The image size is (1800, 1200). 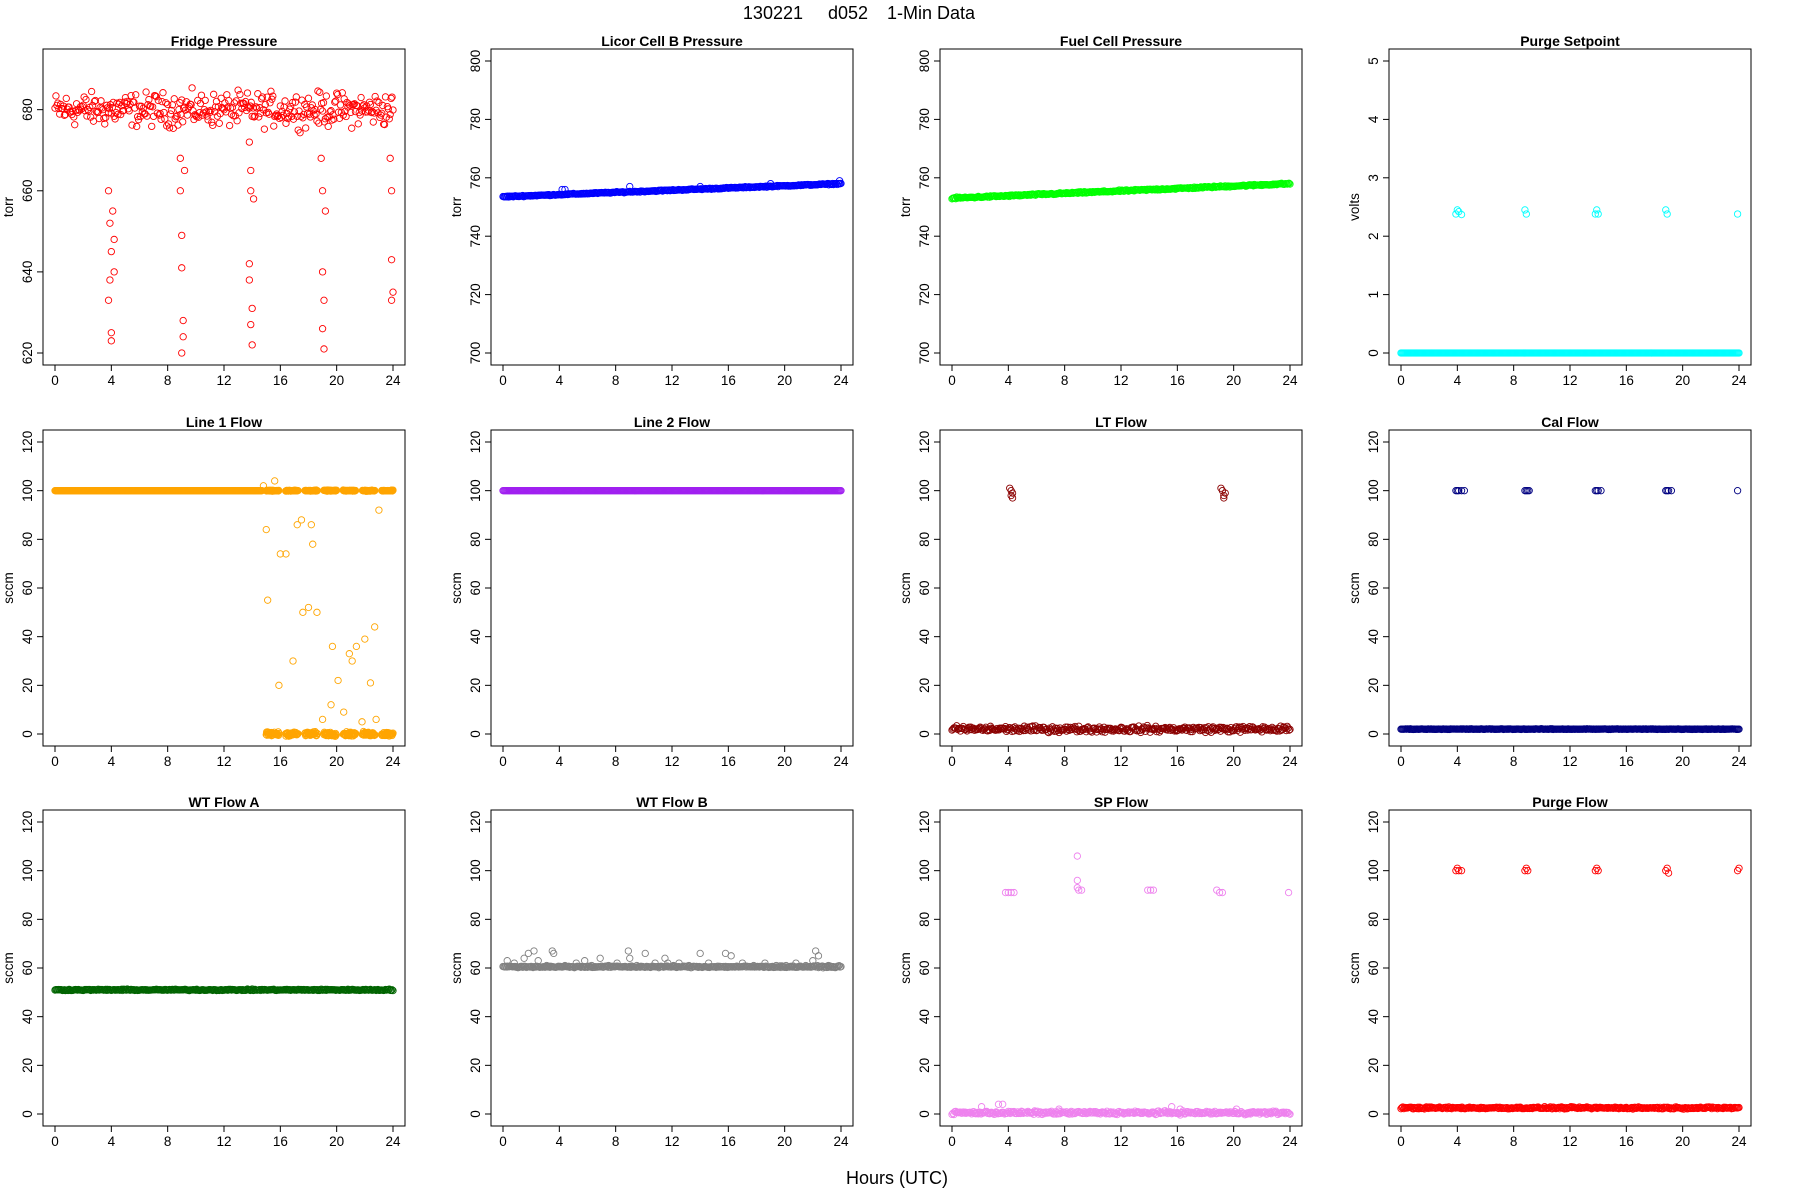 What do you see at coordinates (393, 1141) in the screenshot?
I see `x-tick-label: 24` at bounding box center [393, 1141].